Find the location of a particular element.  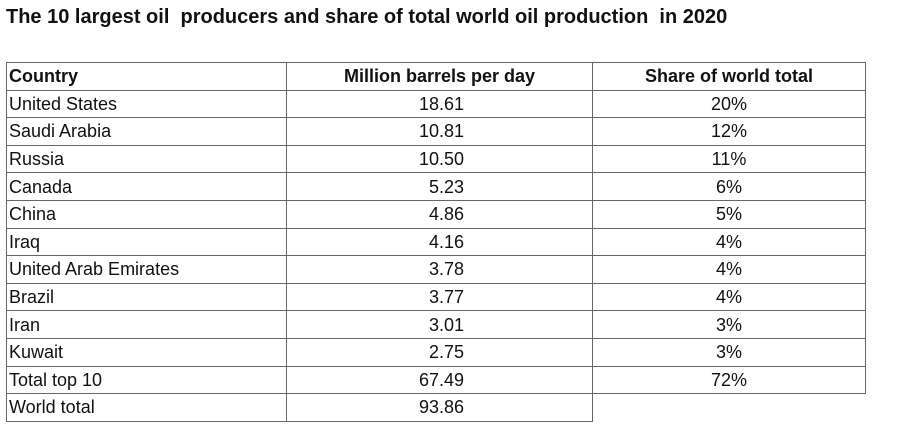

table-row: Russia 10.50 11% is located at coordinates (436, 159).